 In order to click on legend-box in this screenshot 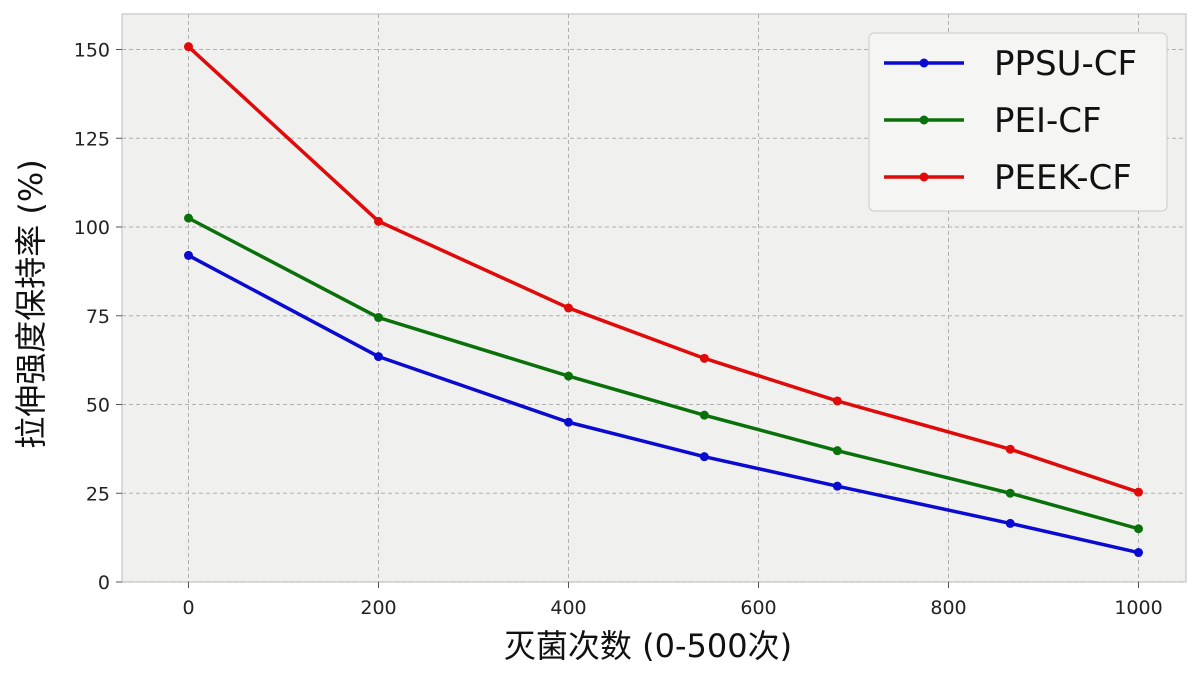, I will do `click(1018, 122)`.